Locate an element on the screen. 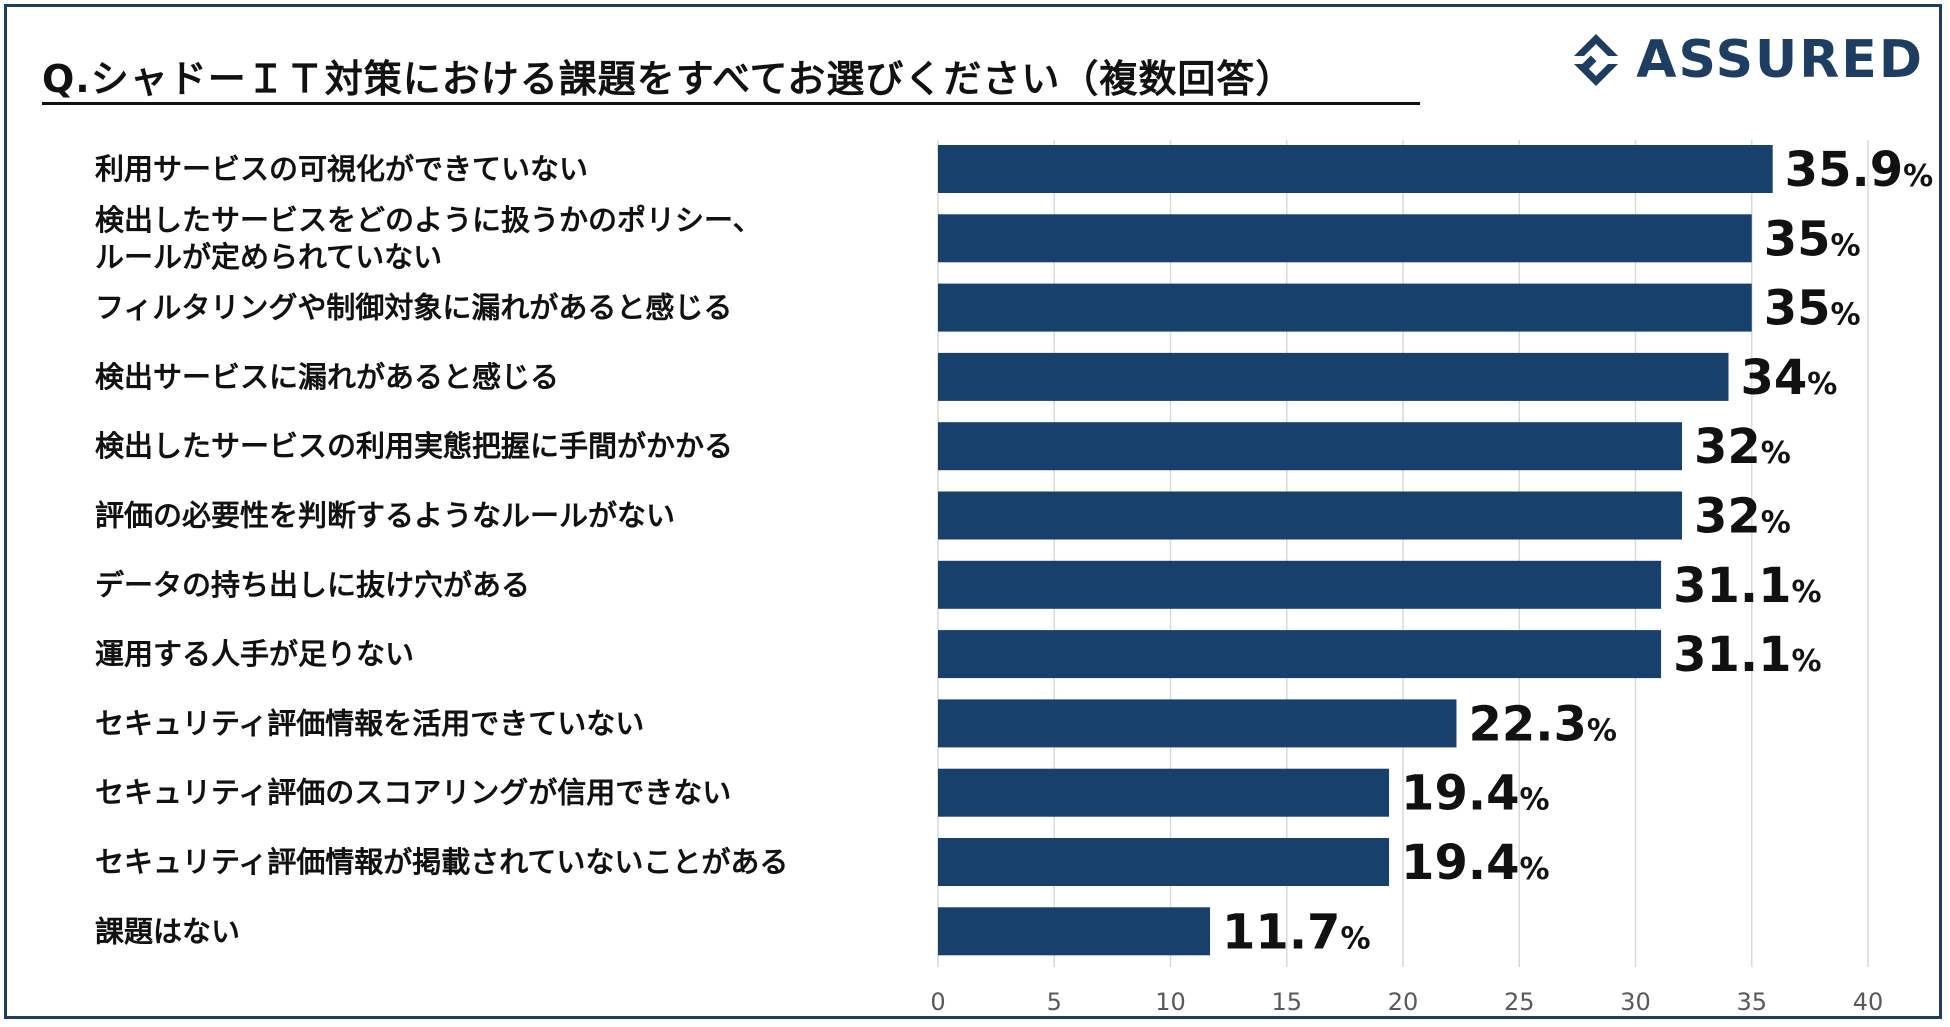  category-label: セキュリティ評価のスコアリングが信用できない is located at coordinates (413, 793).